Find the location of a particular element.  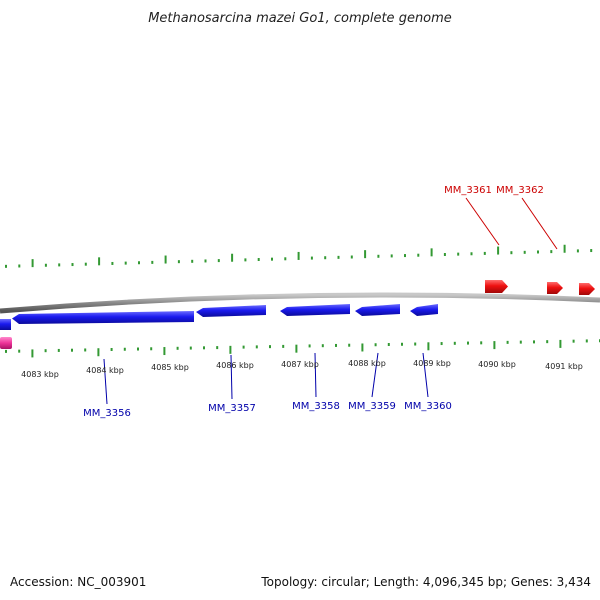

gene-label: MM_3360 is located at coordinates (428, 406).